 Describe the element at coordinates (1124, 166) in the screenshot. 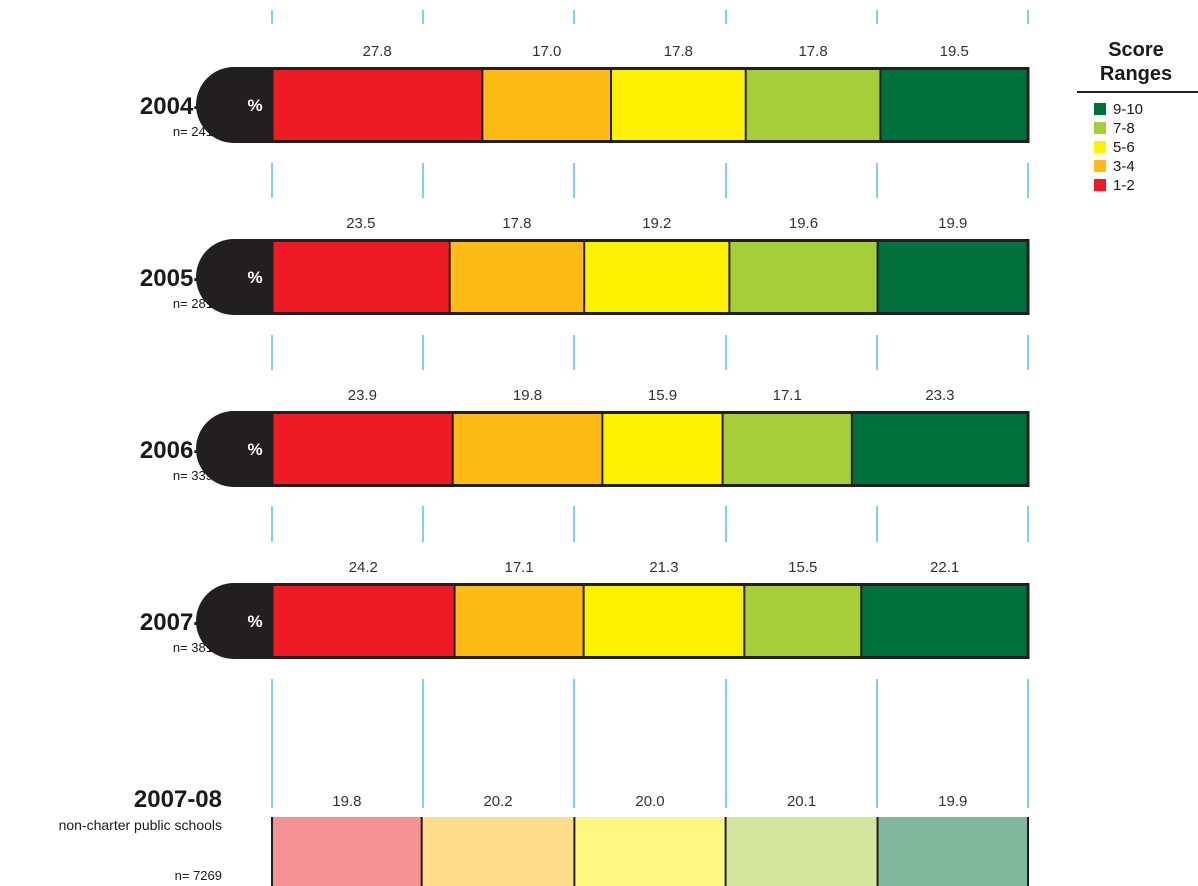

I see `legend-item-label: 3-4` at that location.